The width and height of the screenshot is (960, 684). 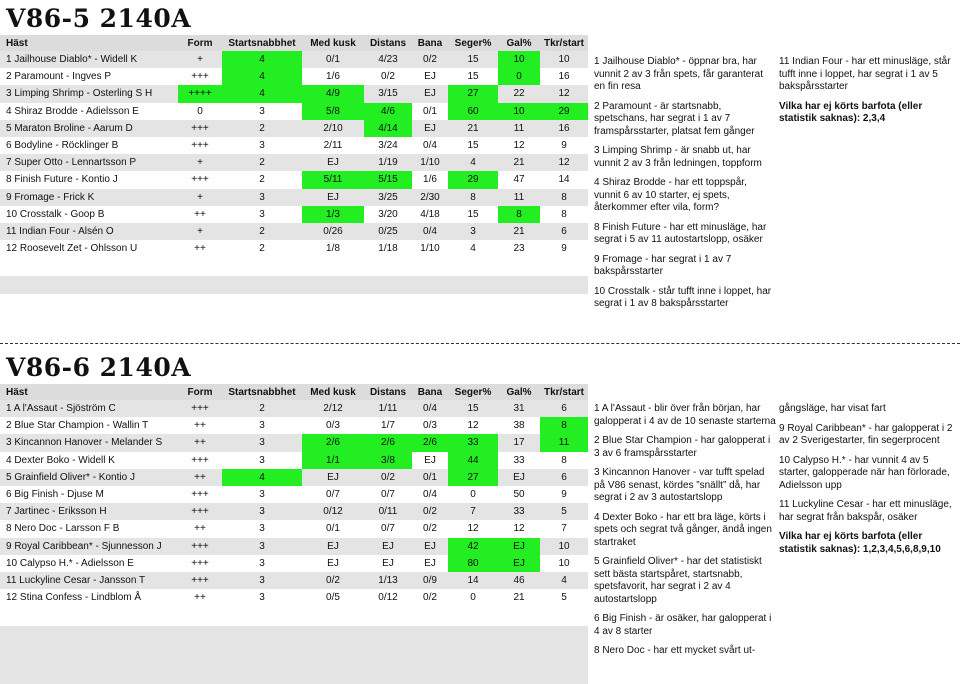 I want to click on col-header-track: Bana, so click(x=430, y=392).